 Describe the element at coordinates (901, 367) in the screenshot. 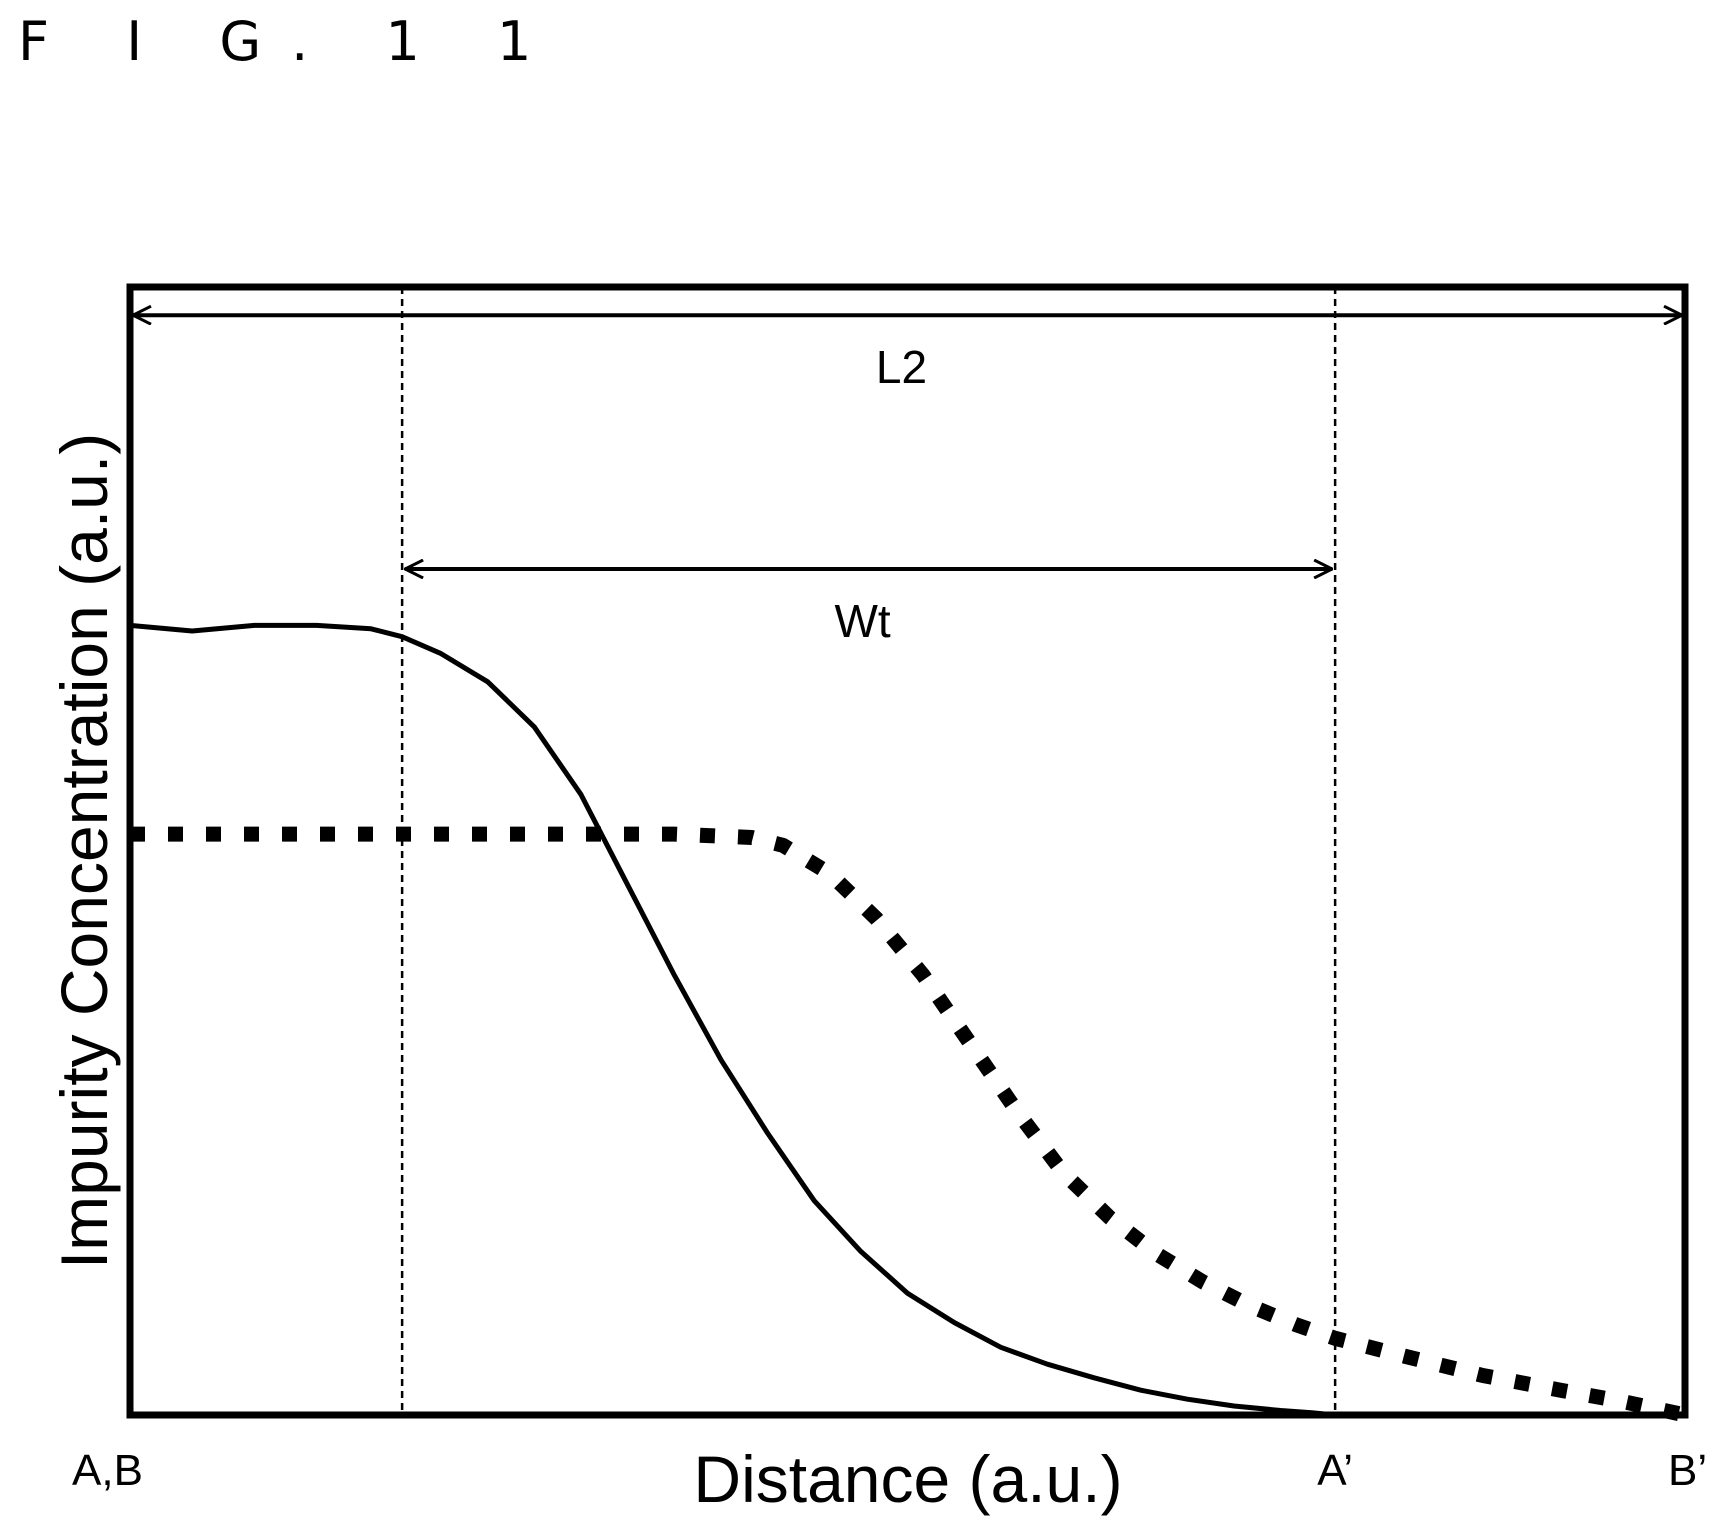

I see `dimension-label: L2` at that location.